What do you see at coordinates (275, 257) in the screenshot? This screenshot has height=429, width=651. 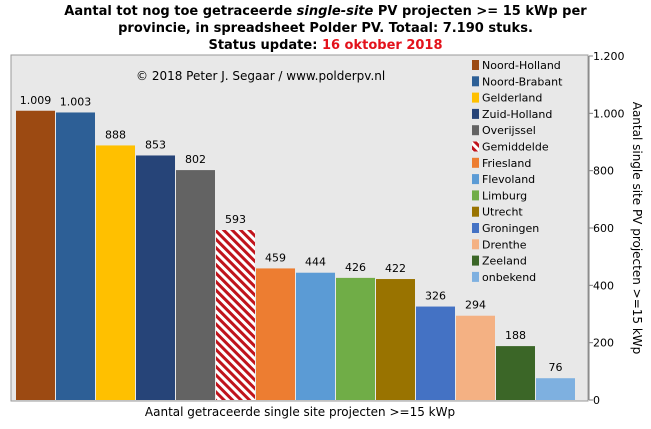 I see `value-label-friesland: 459` at bounding box center [275, 257].